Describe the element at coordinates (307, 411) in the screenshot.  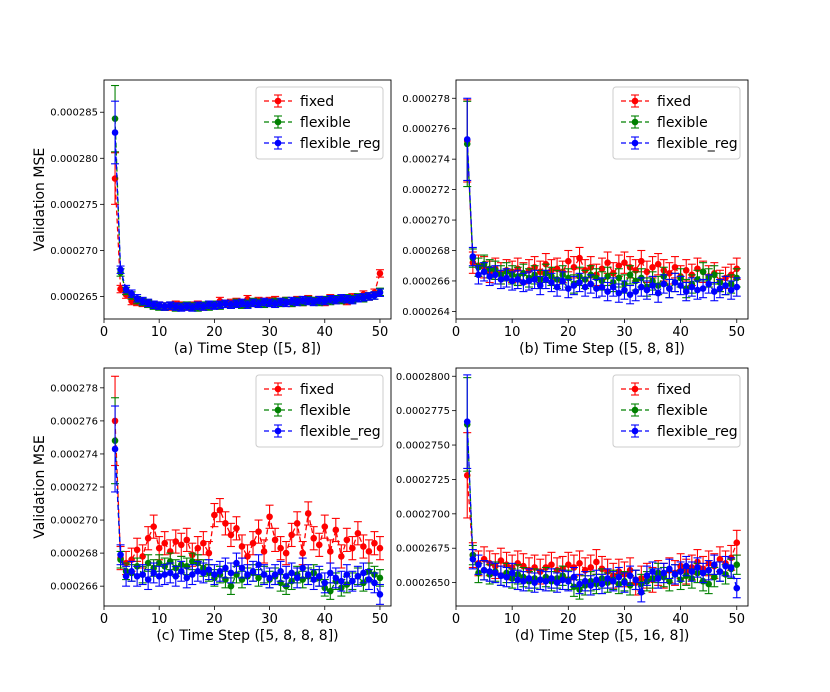
I see `legend-entry-flexible: flexible` at that location.